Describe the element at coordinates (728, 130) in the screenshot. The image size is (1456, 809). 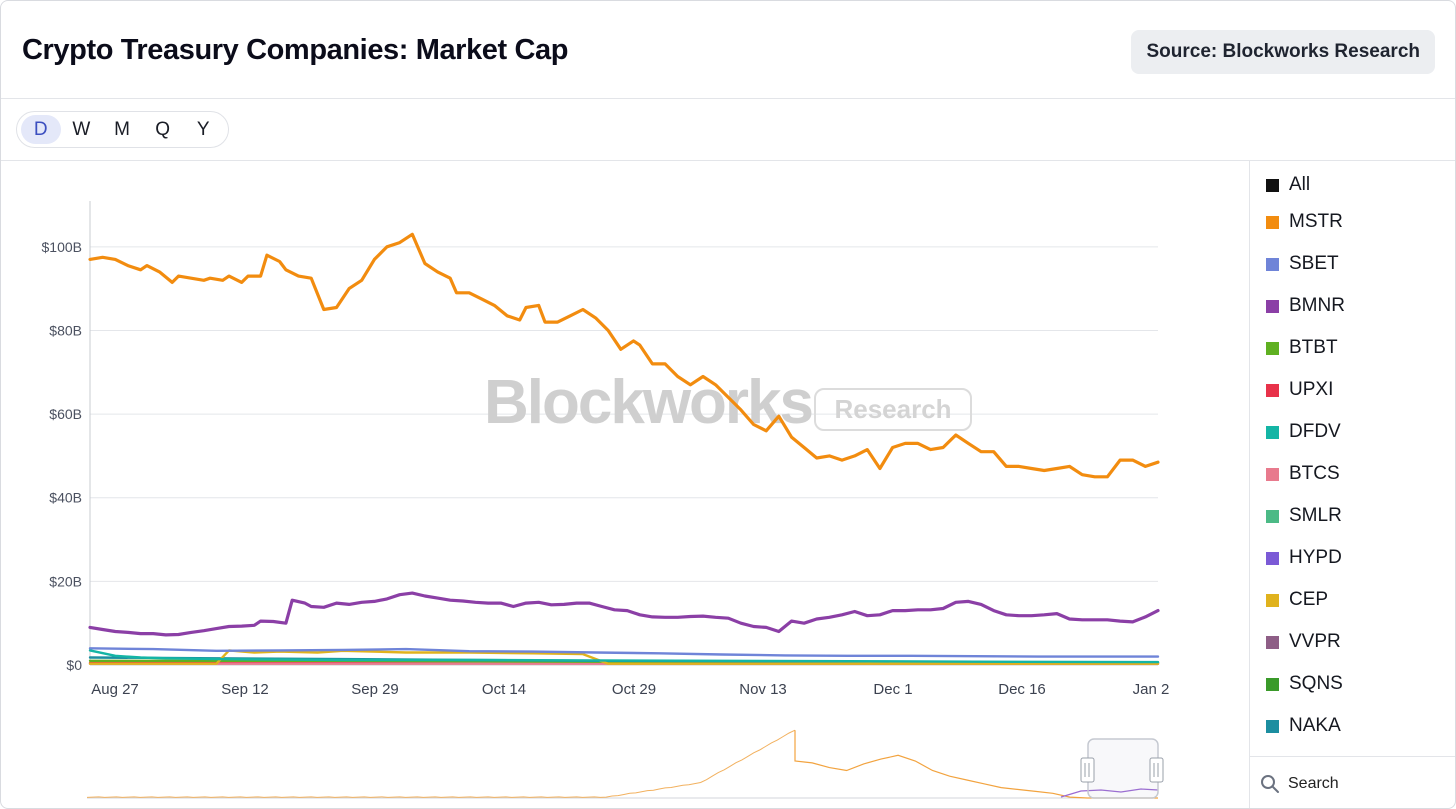
I see `range-toolbar: D W M Q Y` at that location.